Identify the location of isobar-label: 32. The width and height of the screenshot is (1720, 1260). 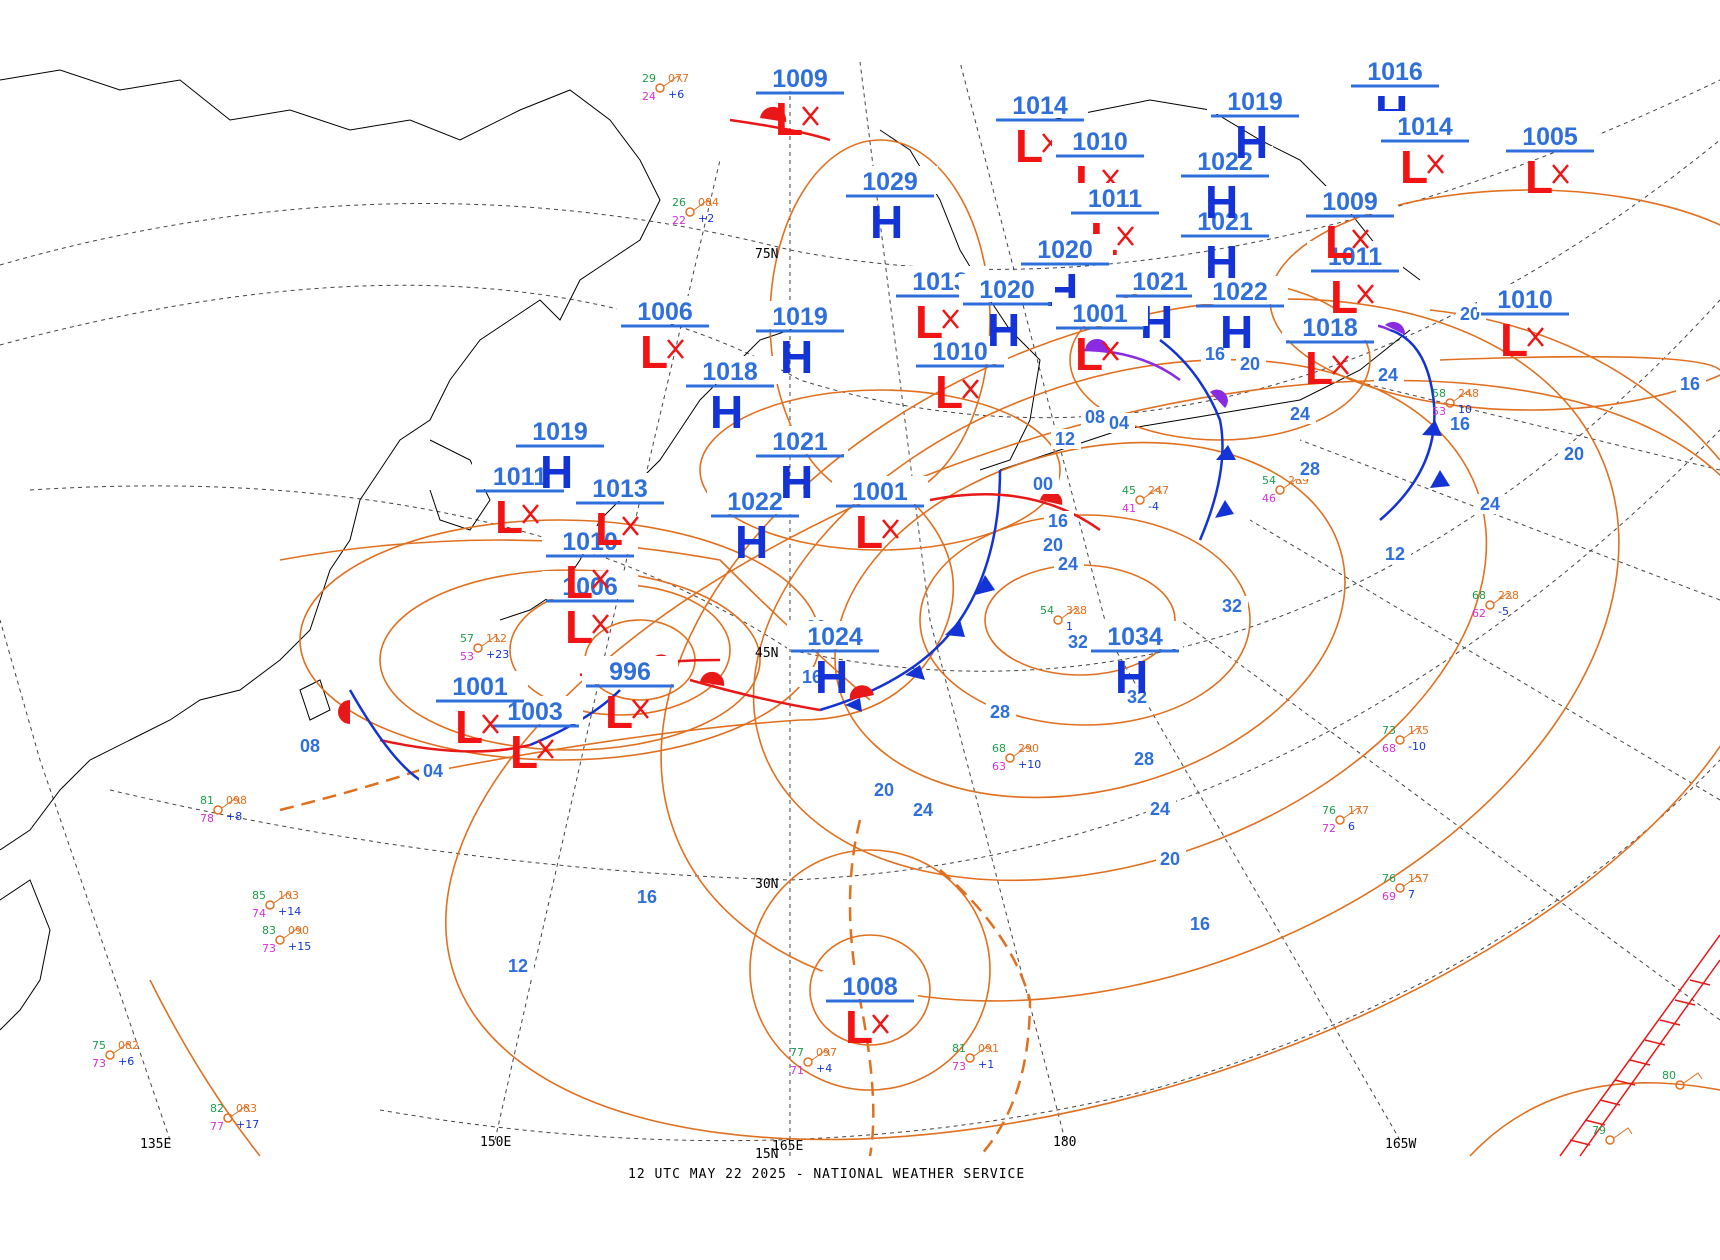
(1232, 606).